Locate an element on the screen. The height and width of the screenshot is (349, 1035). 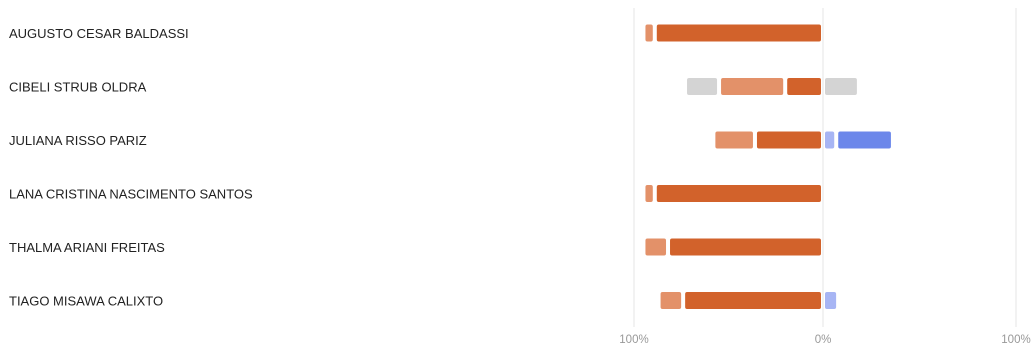
category-label: LANA CRISTINA NASCIMENTO SANTOS is located at coordinates (131, 194).